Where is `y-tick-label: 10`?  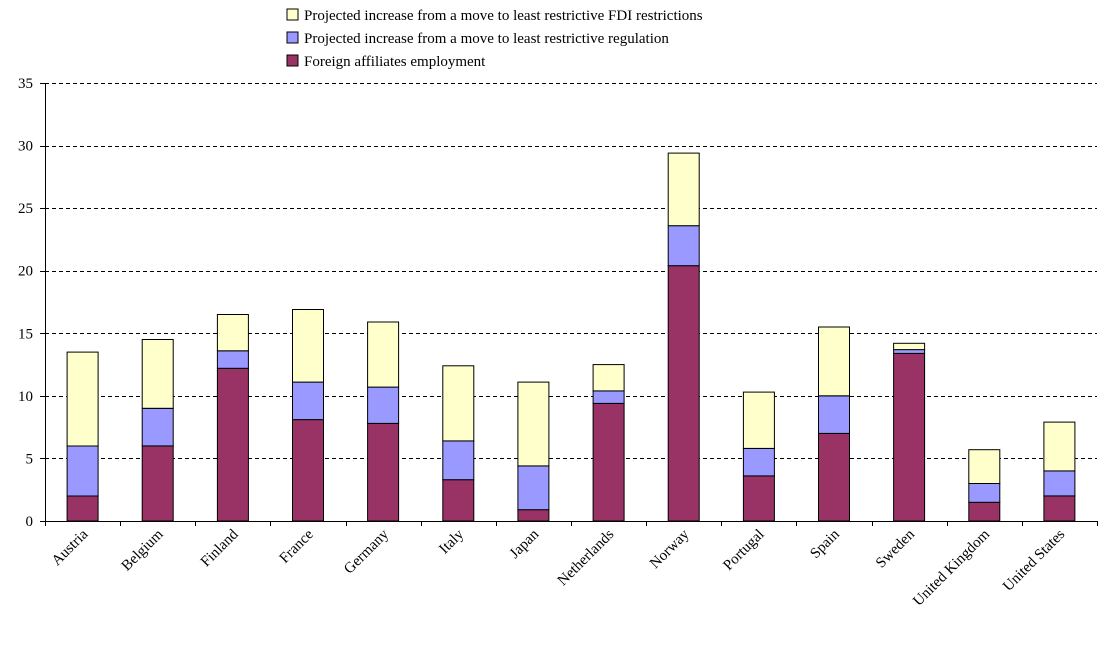 y-tick-label: 10 is located at coordinates (25, 397).